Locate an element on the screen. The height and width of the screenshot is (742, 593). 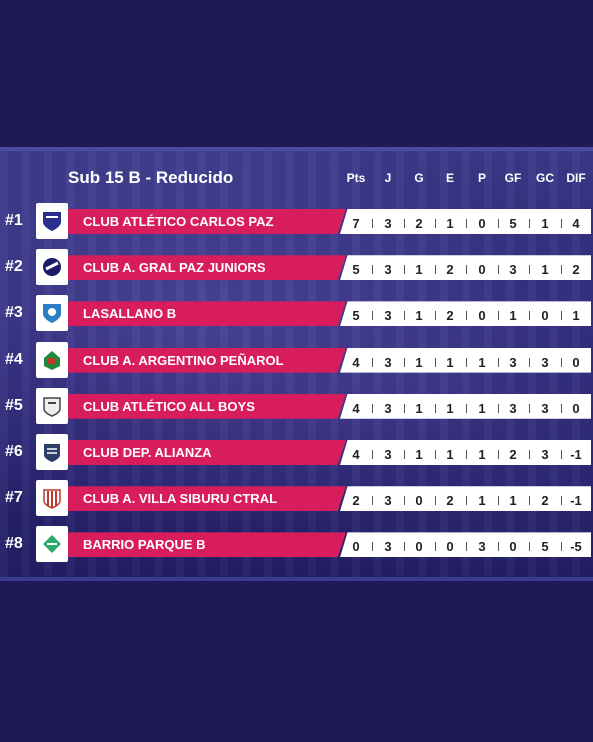
table-row: #4 CLUB A. ARGENTINO PEÑAROL 4 3 1 1 1 3 3 0 is located at coordinates (296, 361).